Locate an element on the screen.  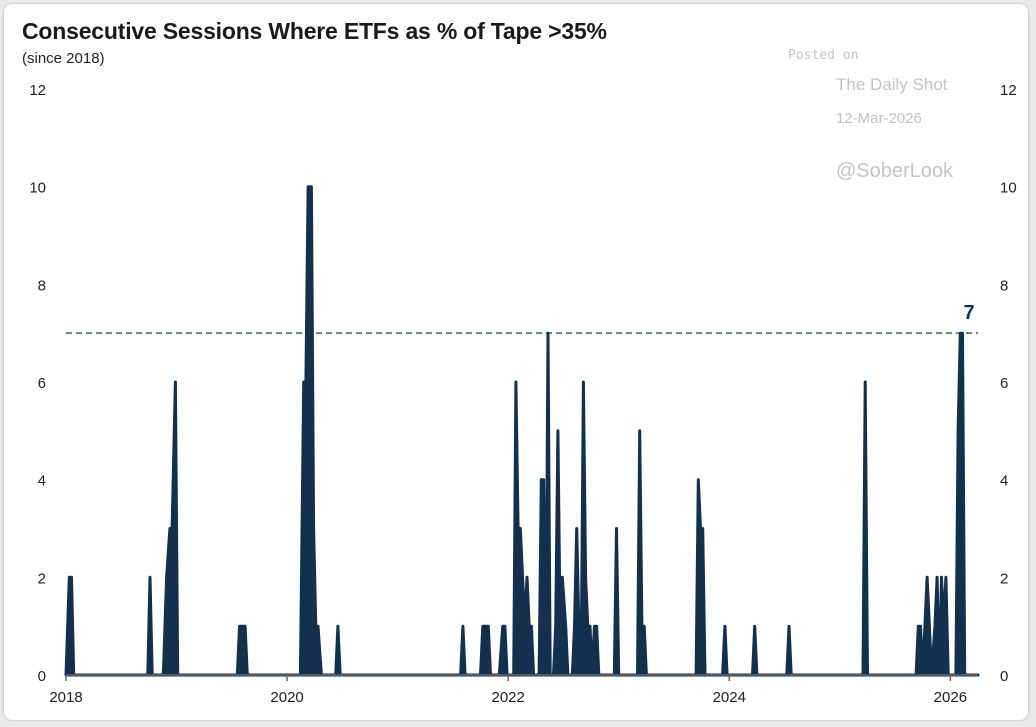
y-tick-label-left: 8 is located at coordinates (42, 285).